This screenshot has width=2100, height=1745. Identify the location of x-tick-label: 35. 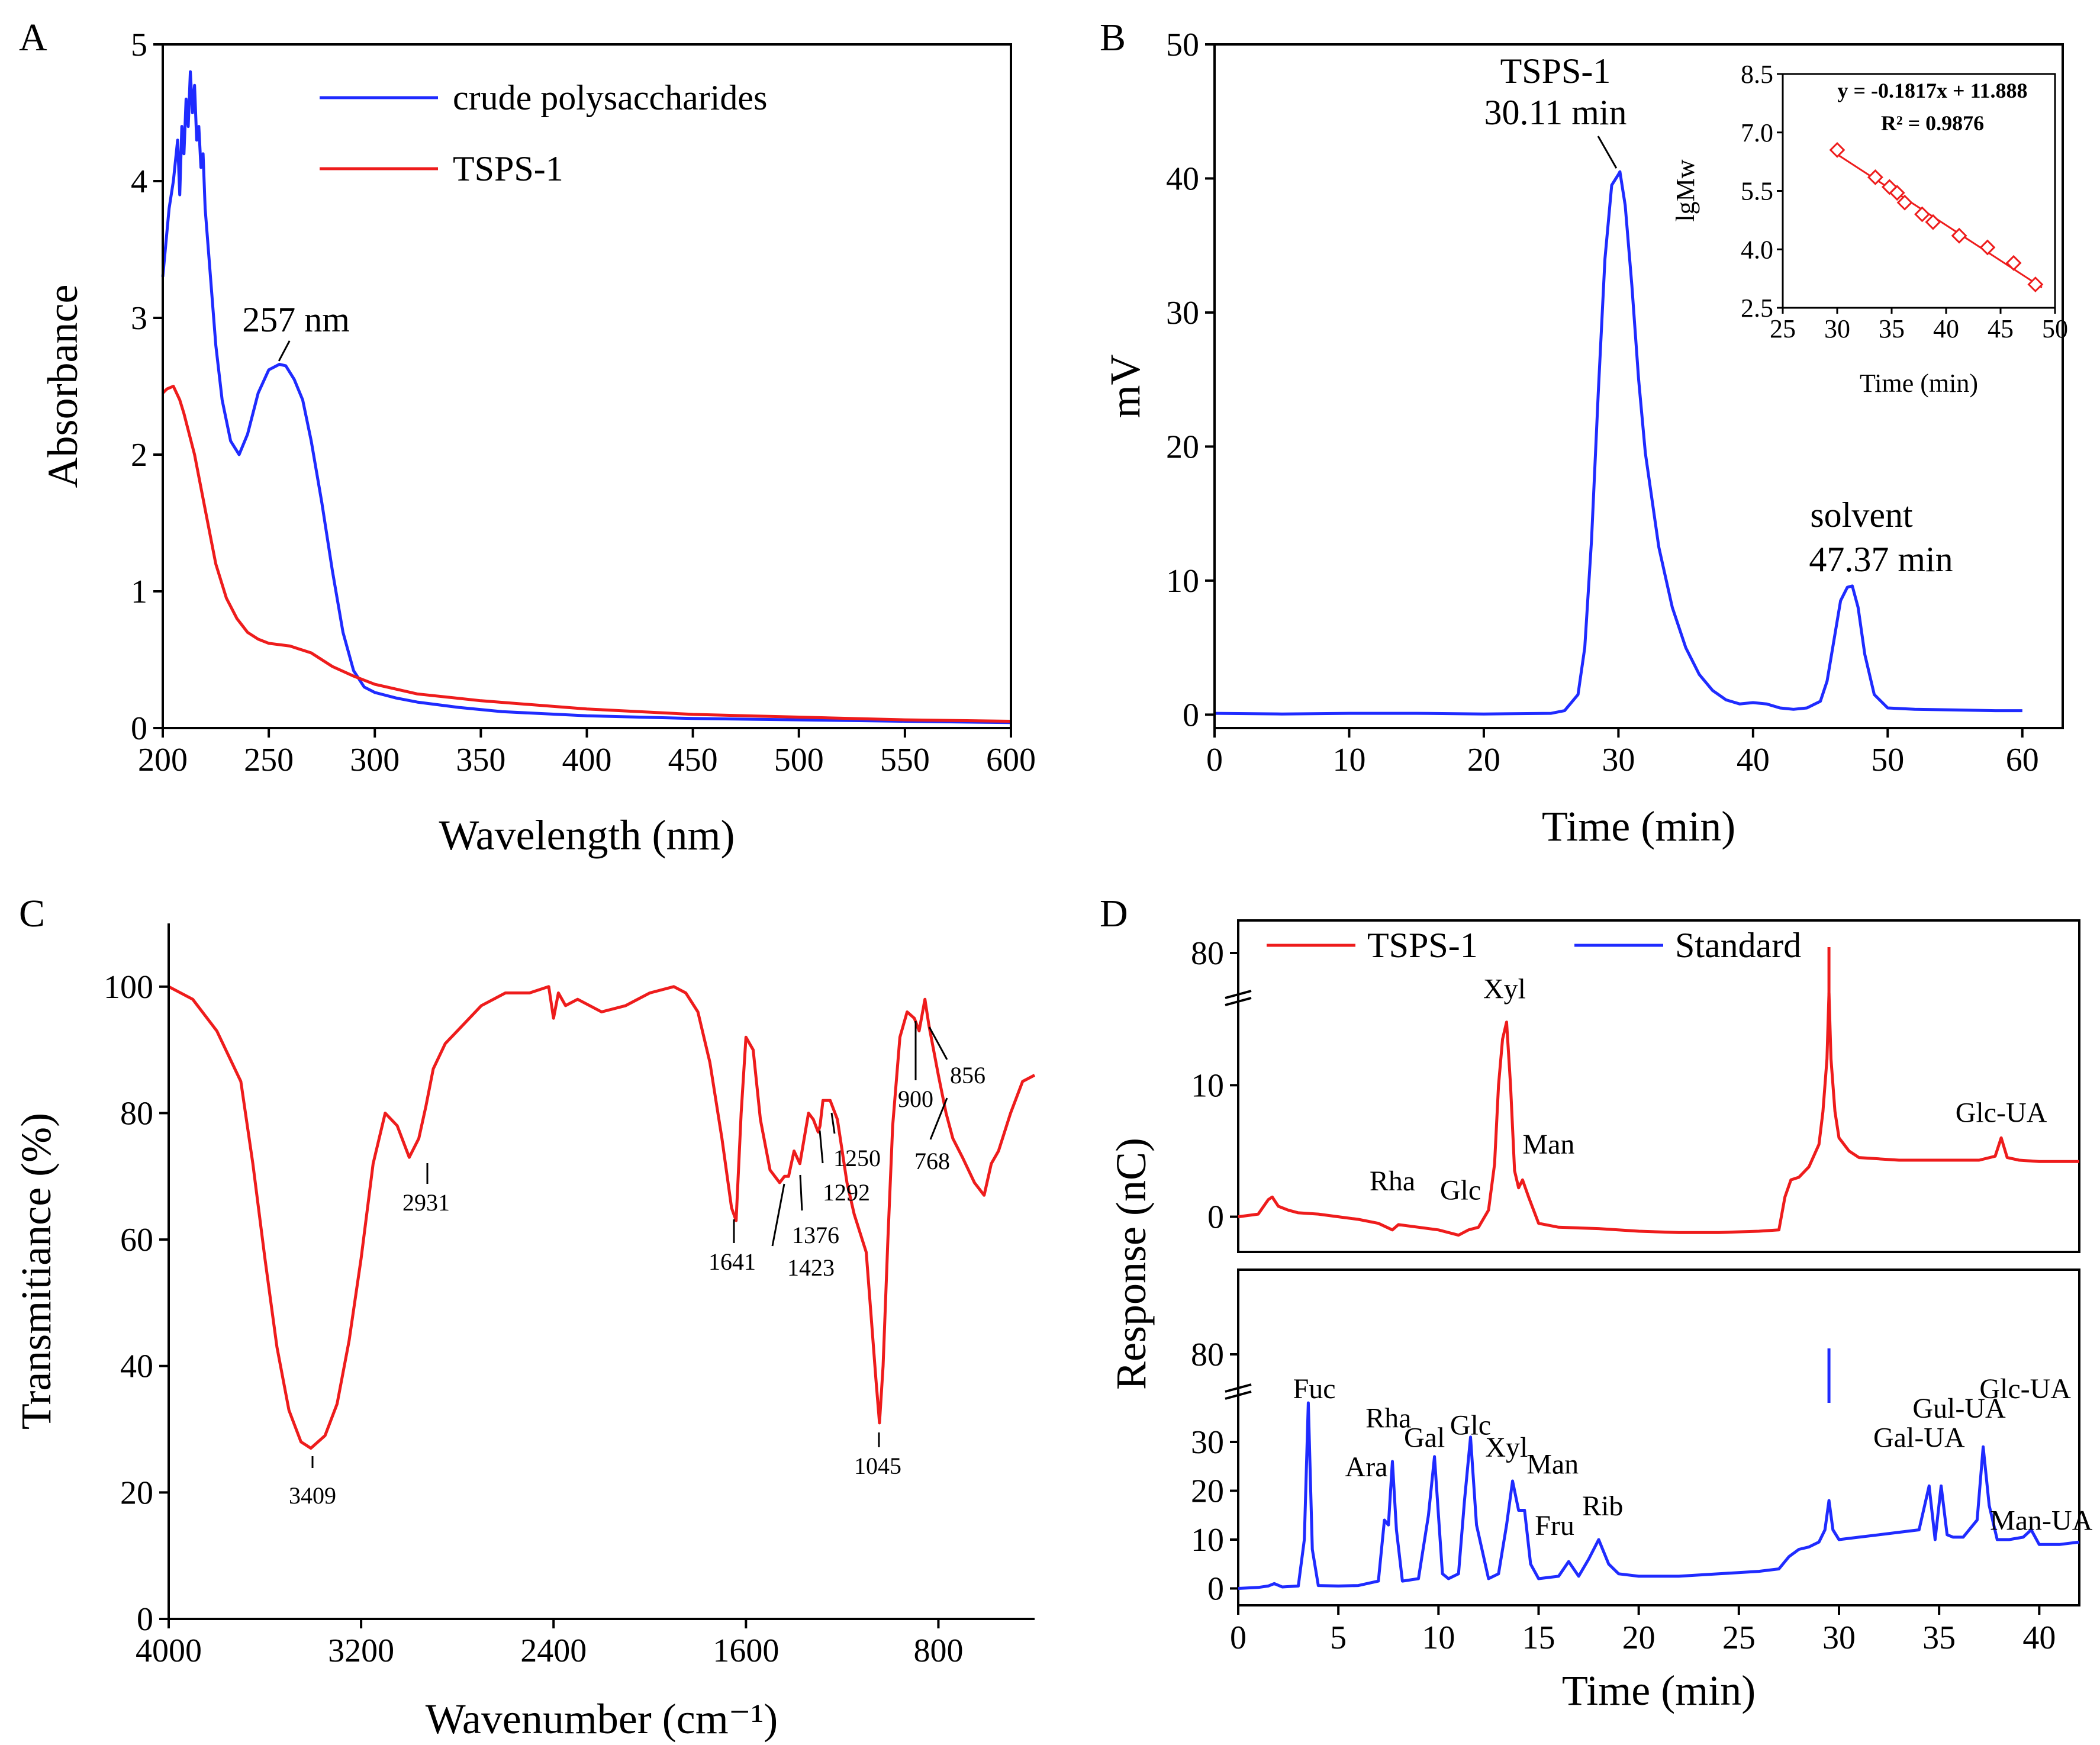
(1939, 1638).